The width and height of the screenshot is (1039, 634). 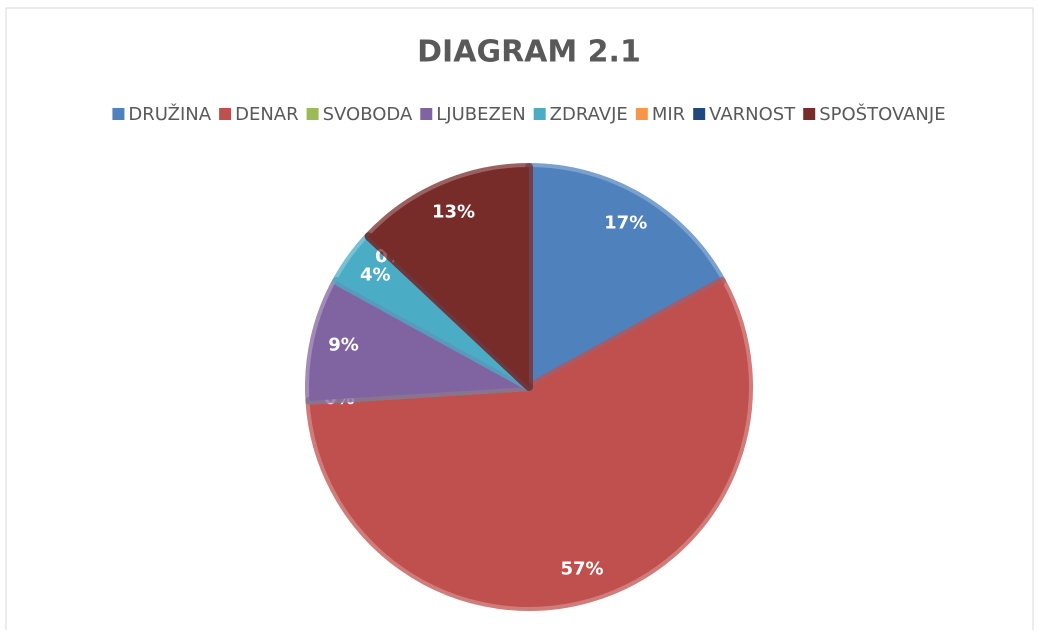 What do you see at coordinates (581, 568) in the screenshot?
I see `data-label: 57%` at bounding box center [581, 568].